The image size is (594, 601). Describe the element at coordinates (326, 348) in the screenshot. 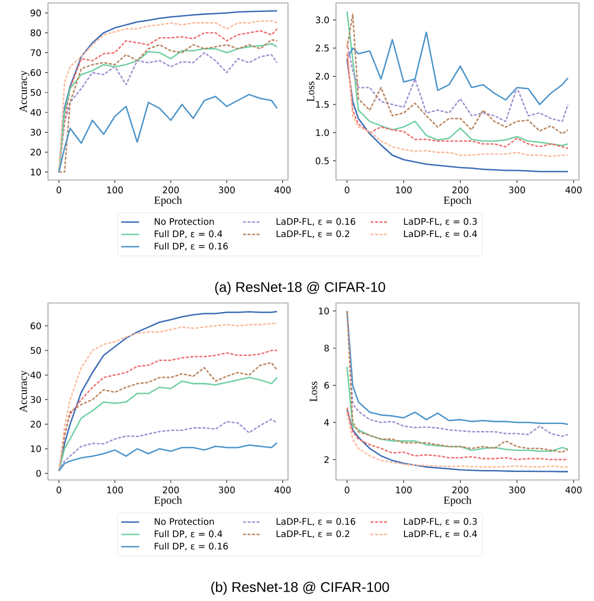

I see `y-tick-label: 8` at that location.